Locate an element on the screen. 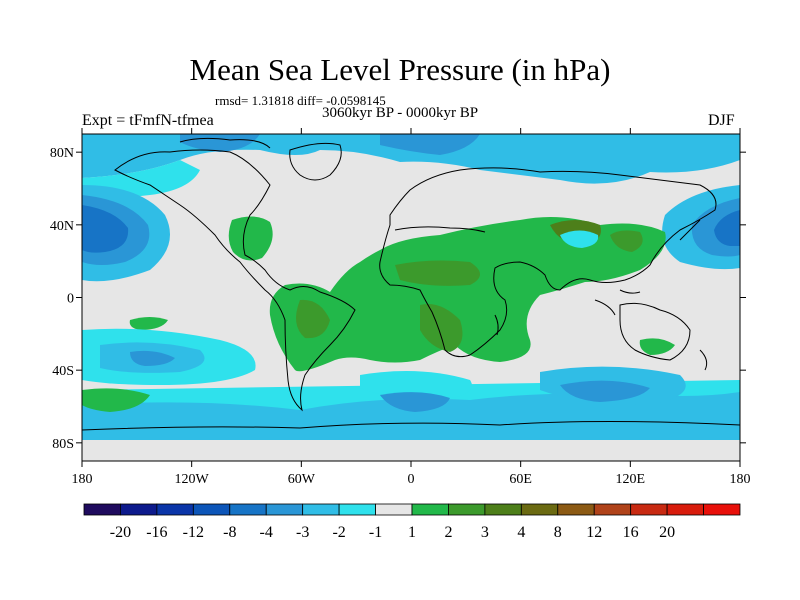 The height and width of the screenshot is (600, 800). colorbar-label: 16 is located at coordinates (631, 532).